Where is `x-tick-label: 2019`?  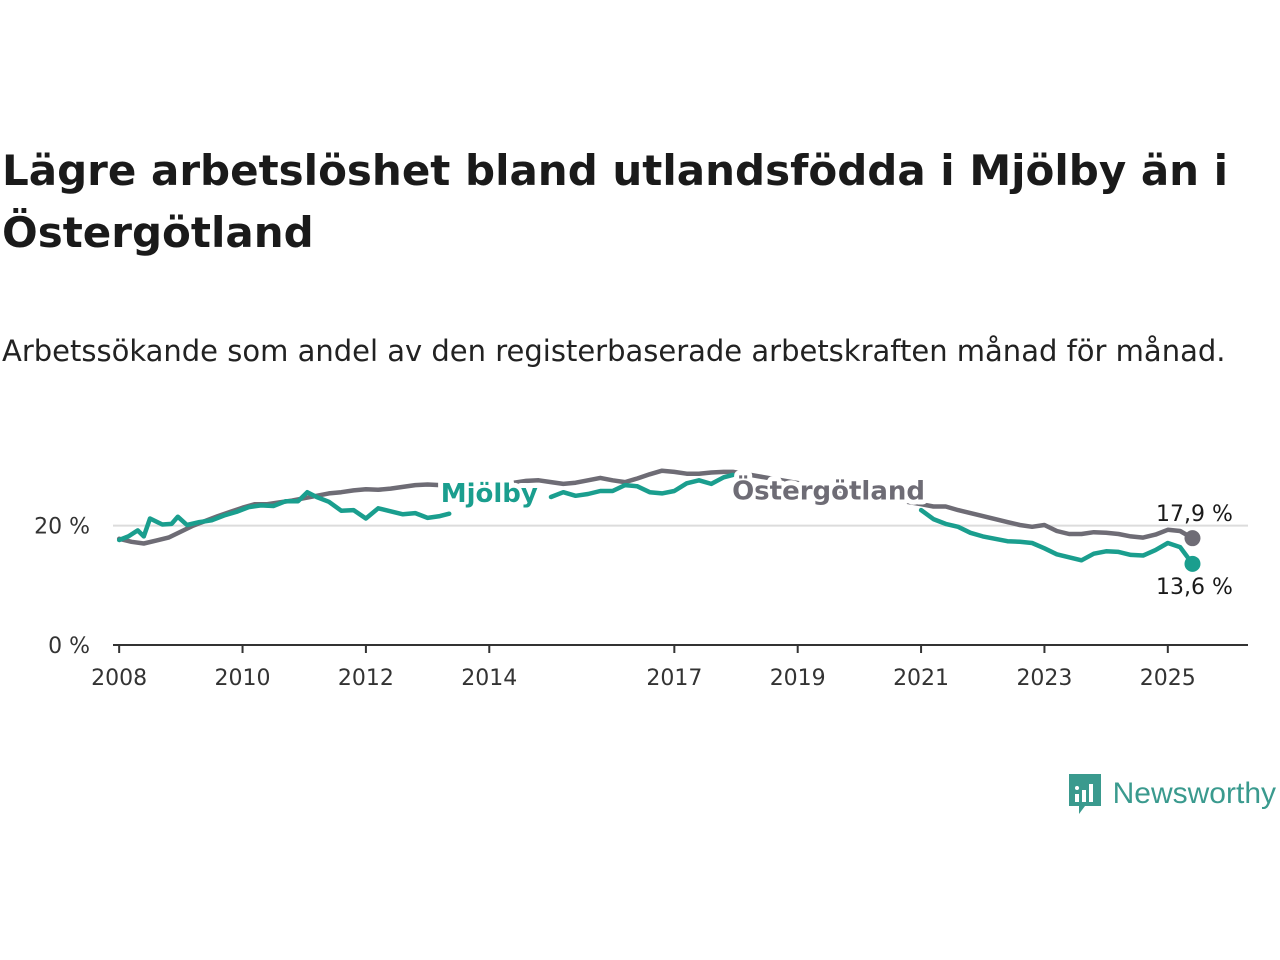
x-tick-label: 2019 is located at coordinates (798, 678).